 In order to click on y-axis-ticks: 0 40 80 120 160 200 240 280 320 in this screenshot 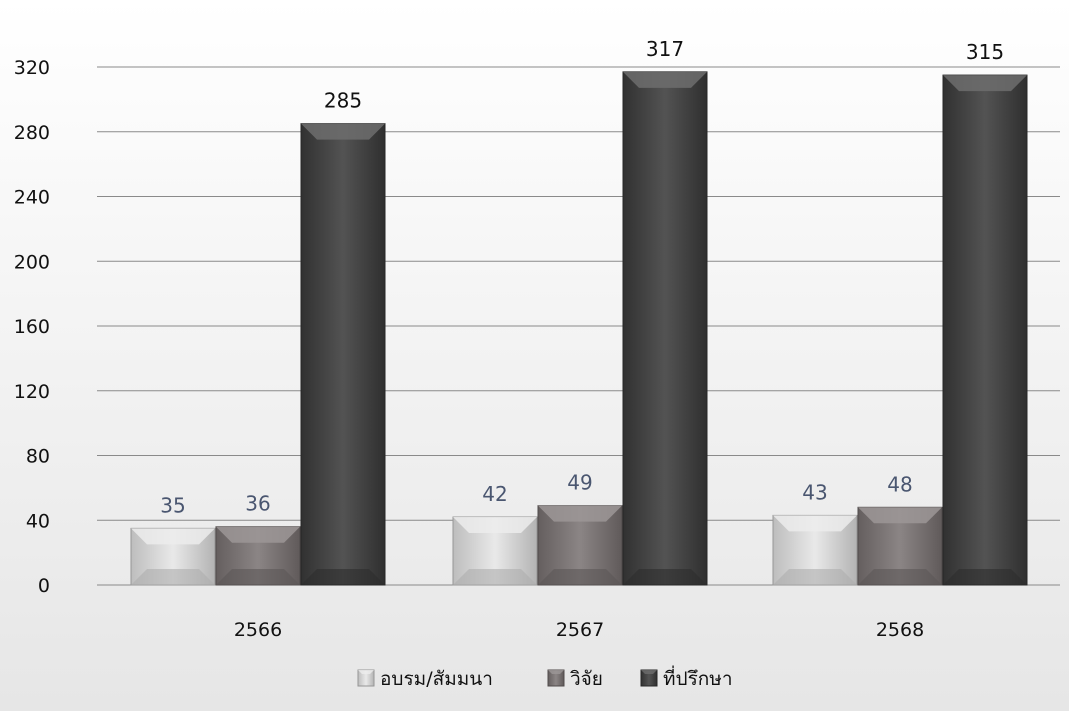, I will do `click(32, 327)`.